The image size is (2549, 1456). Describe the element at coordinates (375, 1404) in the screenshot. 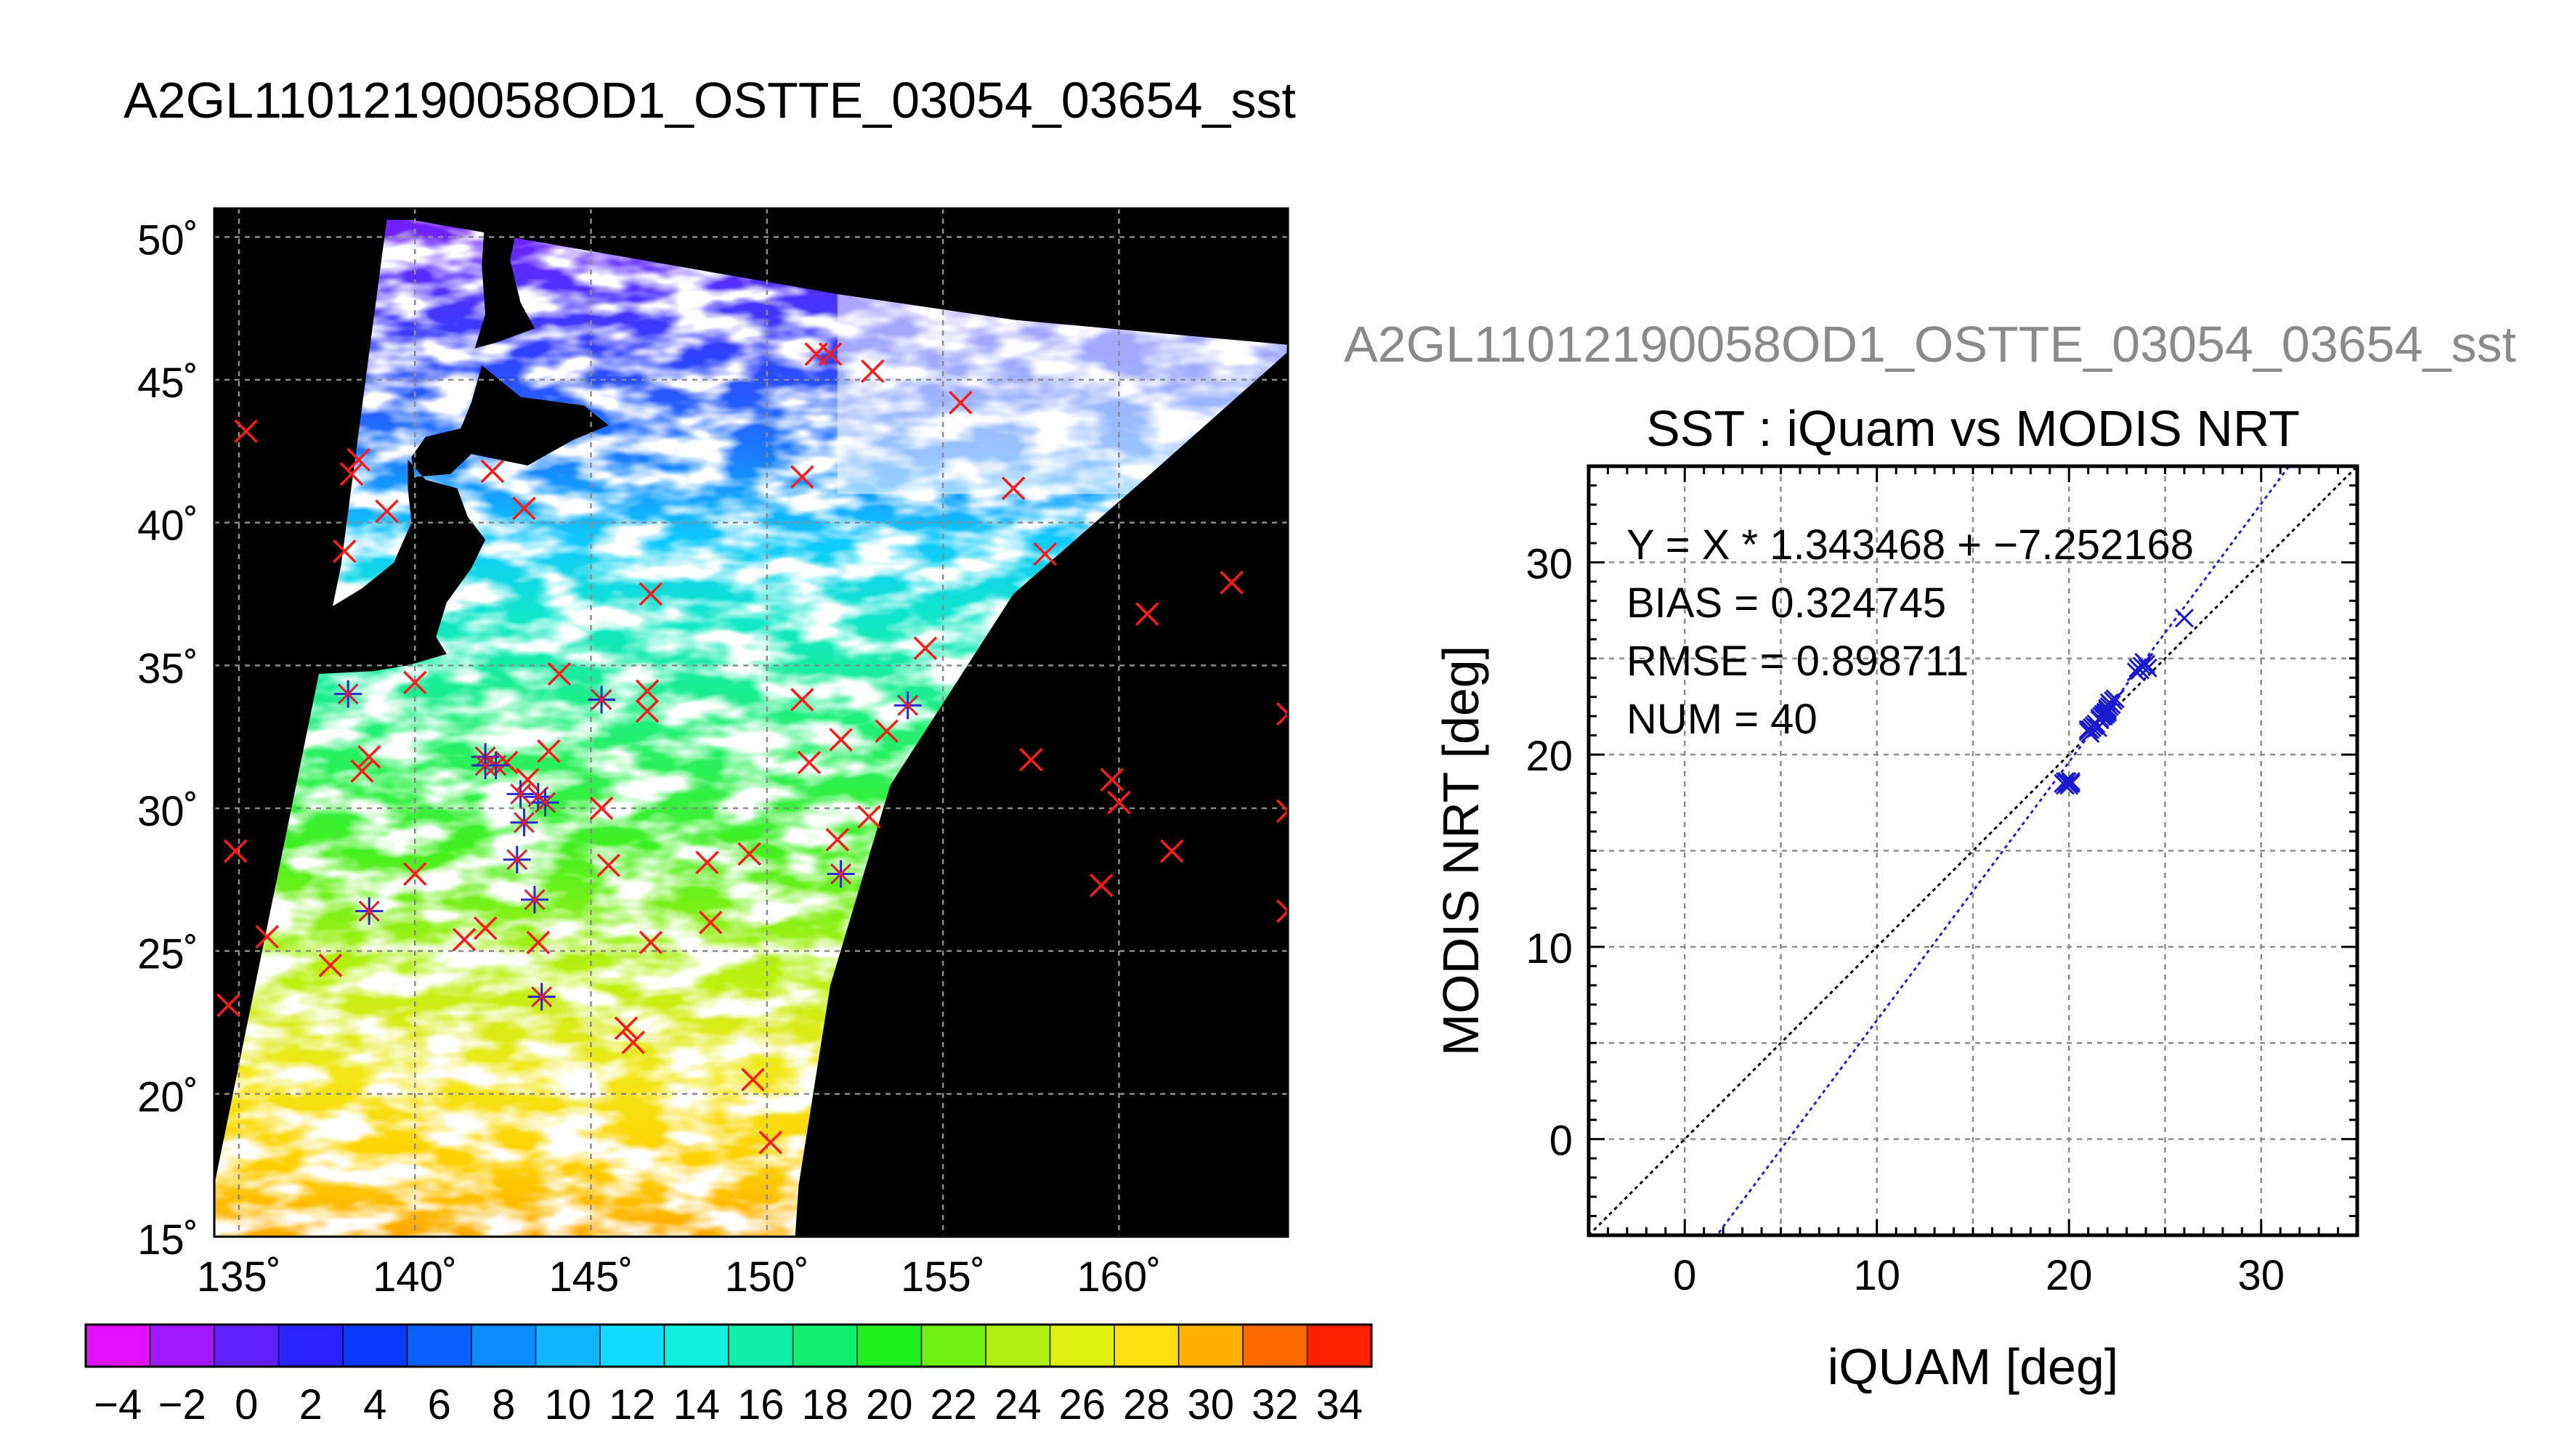

I see `colorbar-label: 4` at that location.